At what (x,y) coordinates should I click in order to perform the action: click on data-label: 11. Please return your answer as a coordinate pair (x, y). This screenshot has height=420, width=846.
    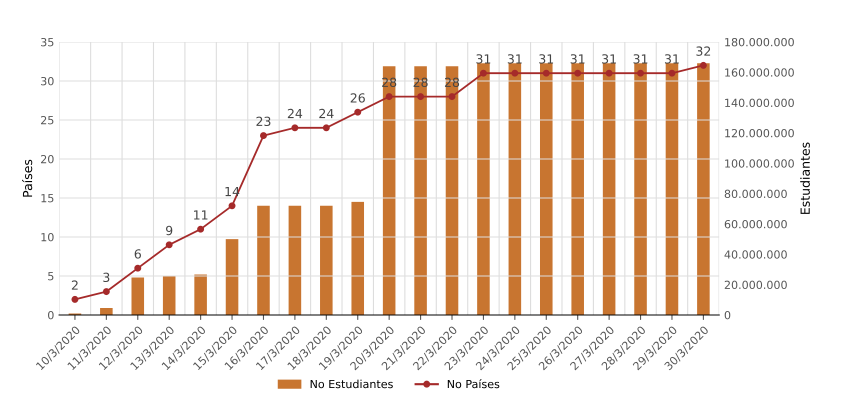
    Looking at the image, I should click on (201, 215).